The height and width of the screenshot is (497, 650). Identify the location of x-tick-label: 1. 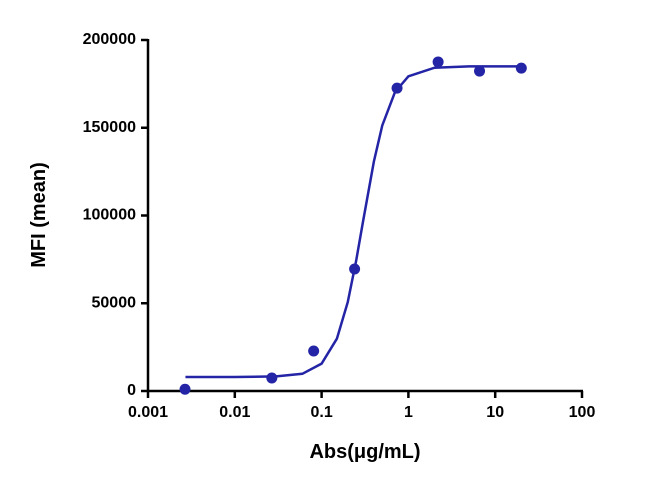
(408, 412).